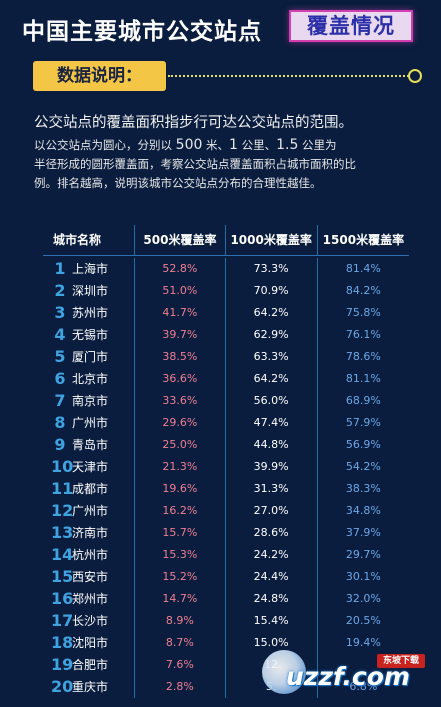 This screenshot has height=707, width=441. I want to click on table-row: 5 厦门市 38.5% 63.3% 78.6%, so click(226, 357).